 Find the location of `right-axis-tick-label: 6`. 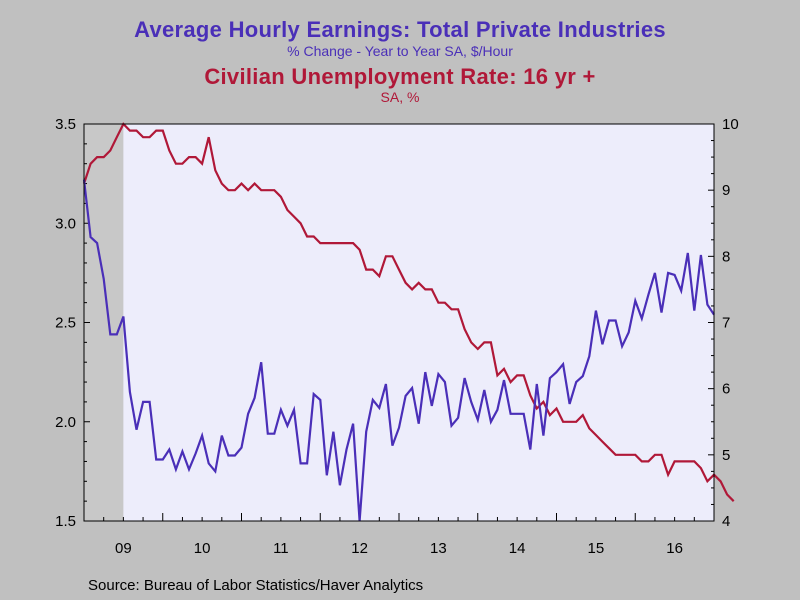

right-axis-tick-label: 6 is located at coordinates (726, 389).